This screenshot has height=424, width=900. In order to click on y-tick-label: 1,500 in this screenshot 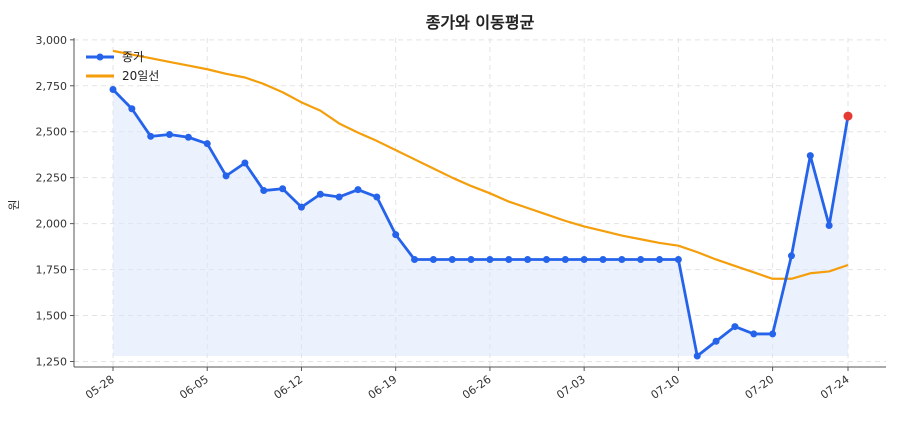, I will do `click(52, 316)`.